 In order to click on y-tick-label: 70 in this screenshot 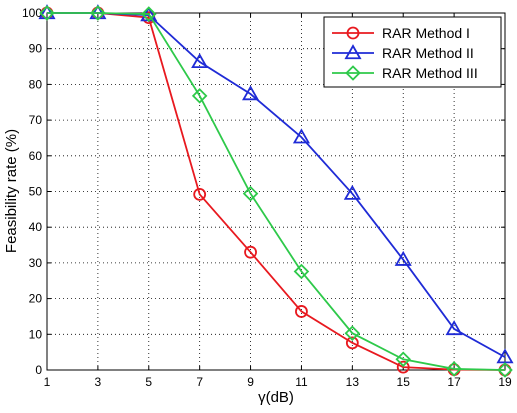, I will do `click(36, 120)`.